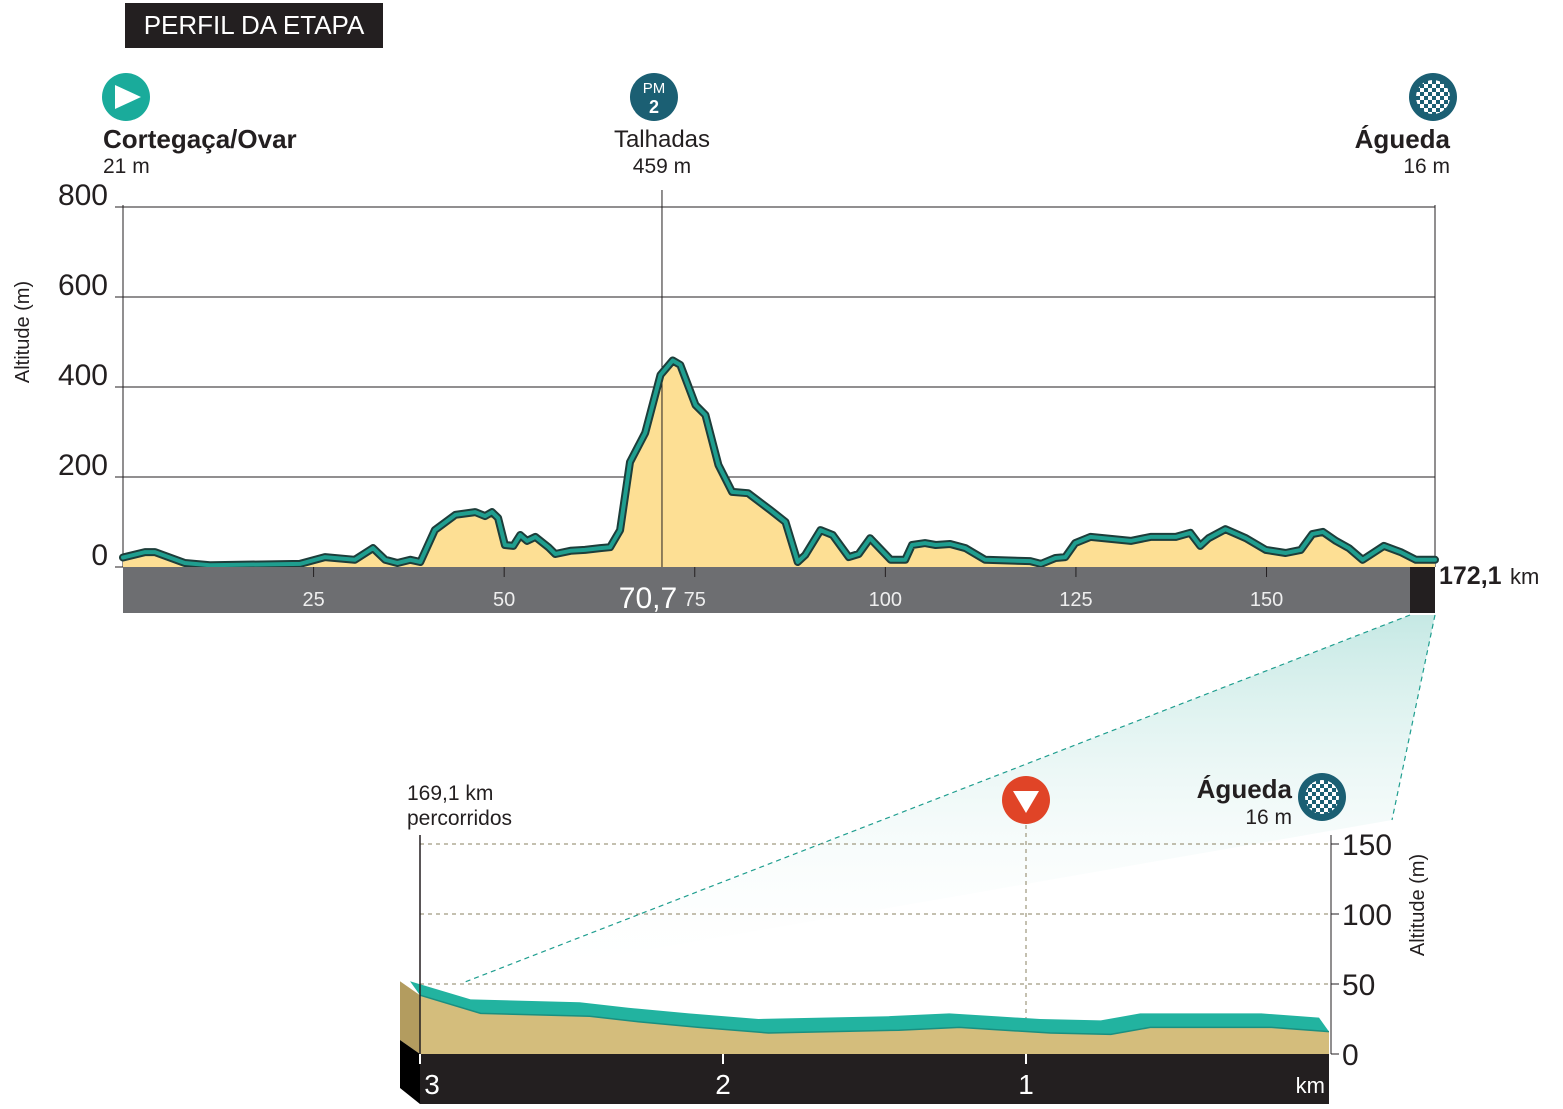  What do you see at coordinates (128, 97) in the screenshot?
I see `start-icon-arrow` at bounding box center [128, 97].